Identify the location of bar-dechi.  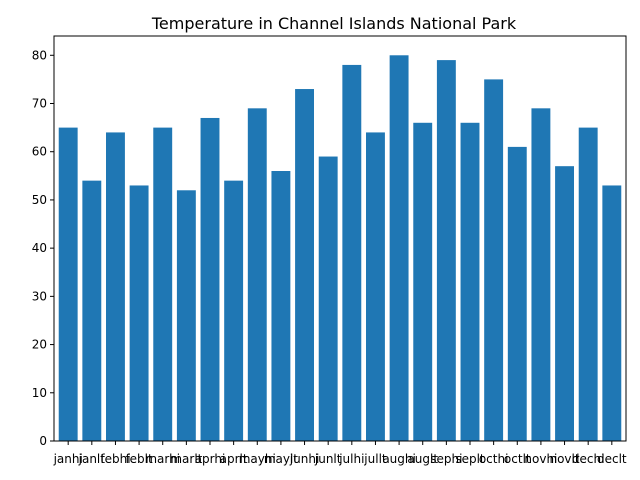
(588, 284).